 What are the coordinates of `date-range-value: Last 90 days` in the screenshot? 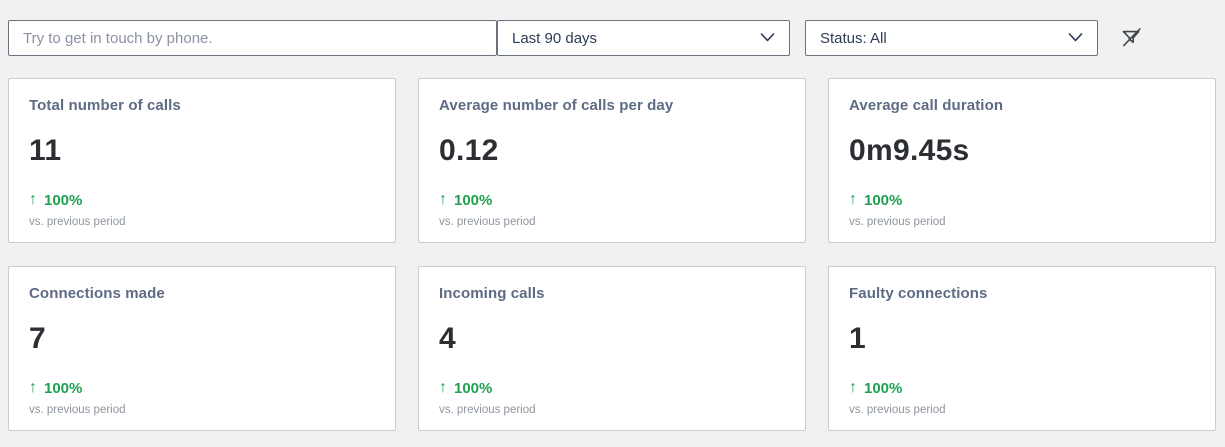 It's located at (555, 38).